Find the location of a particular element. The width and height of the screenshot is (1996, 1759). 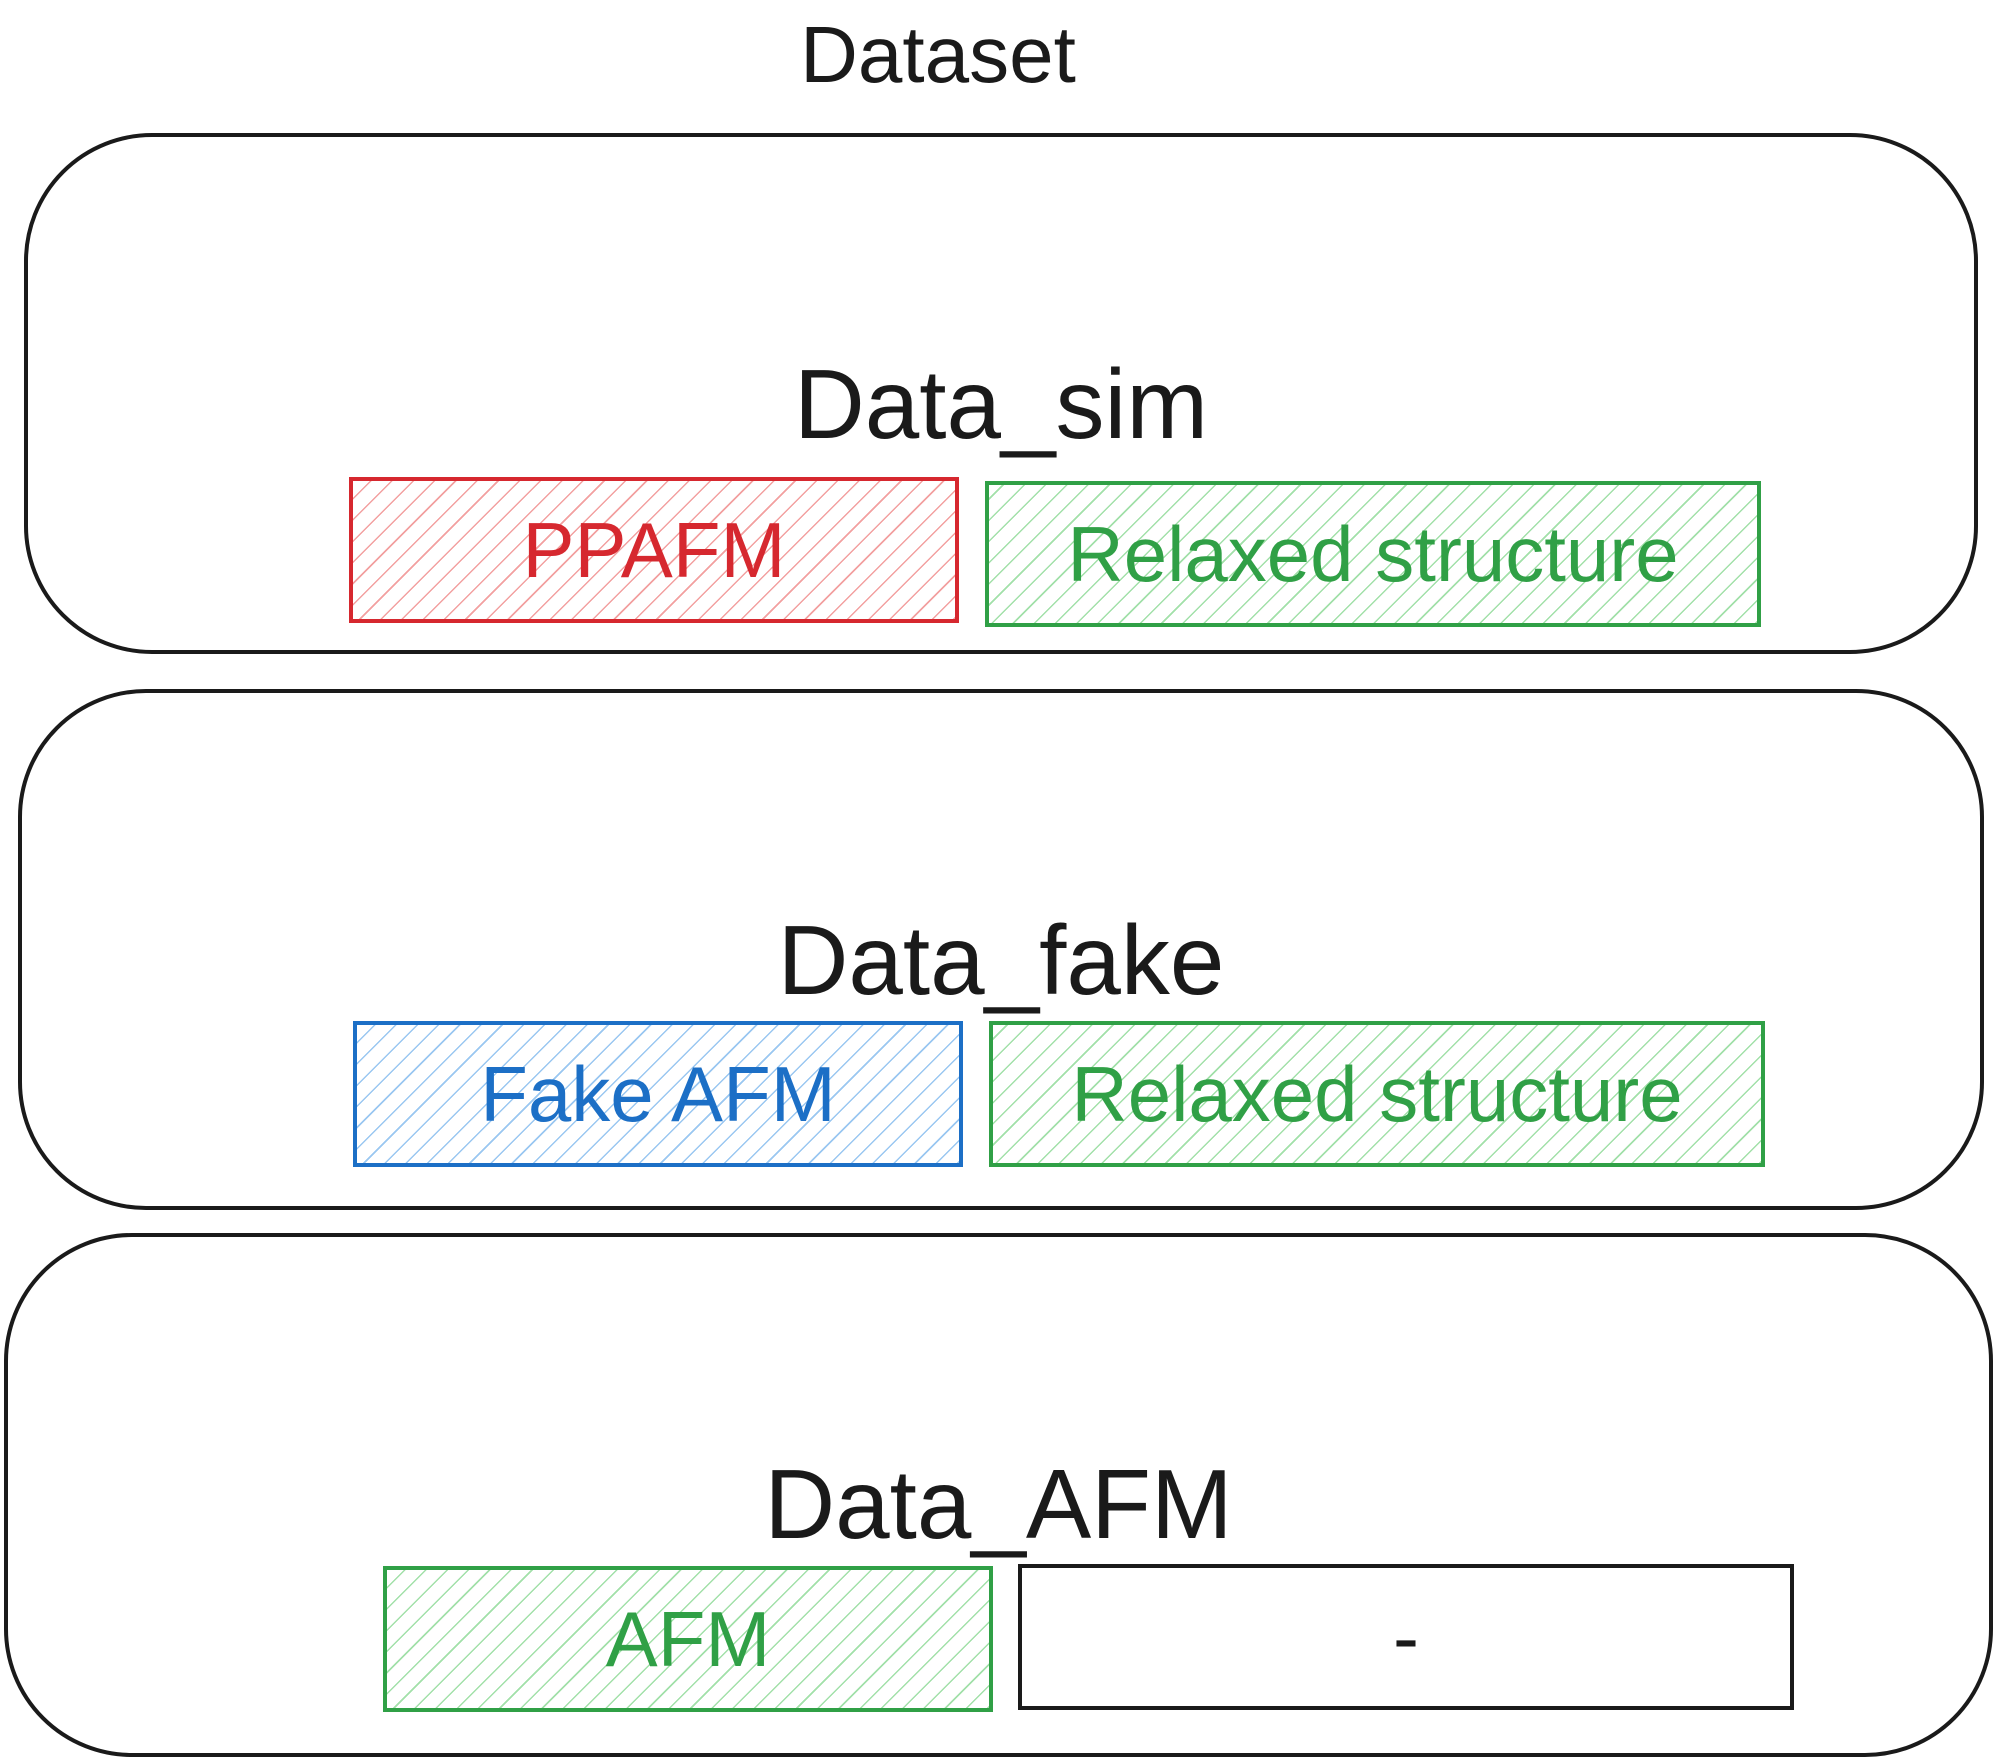

cell-fake-afm: Fake AFM is located at coordinates (658, 1094).